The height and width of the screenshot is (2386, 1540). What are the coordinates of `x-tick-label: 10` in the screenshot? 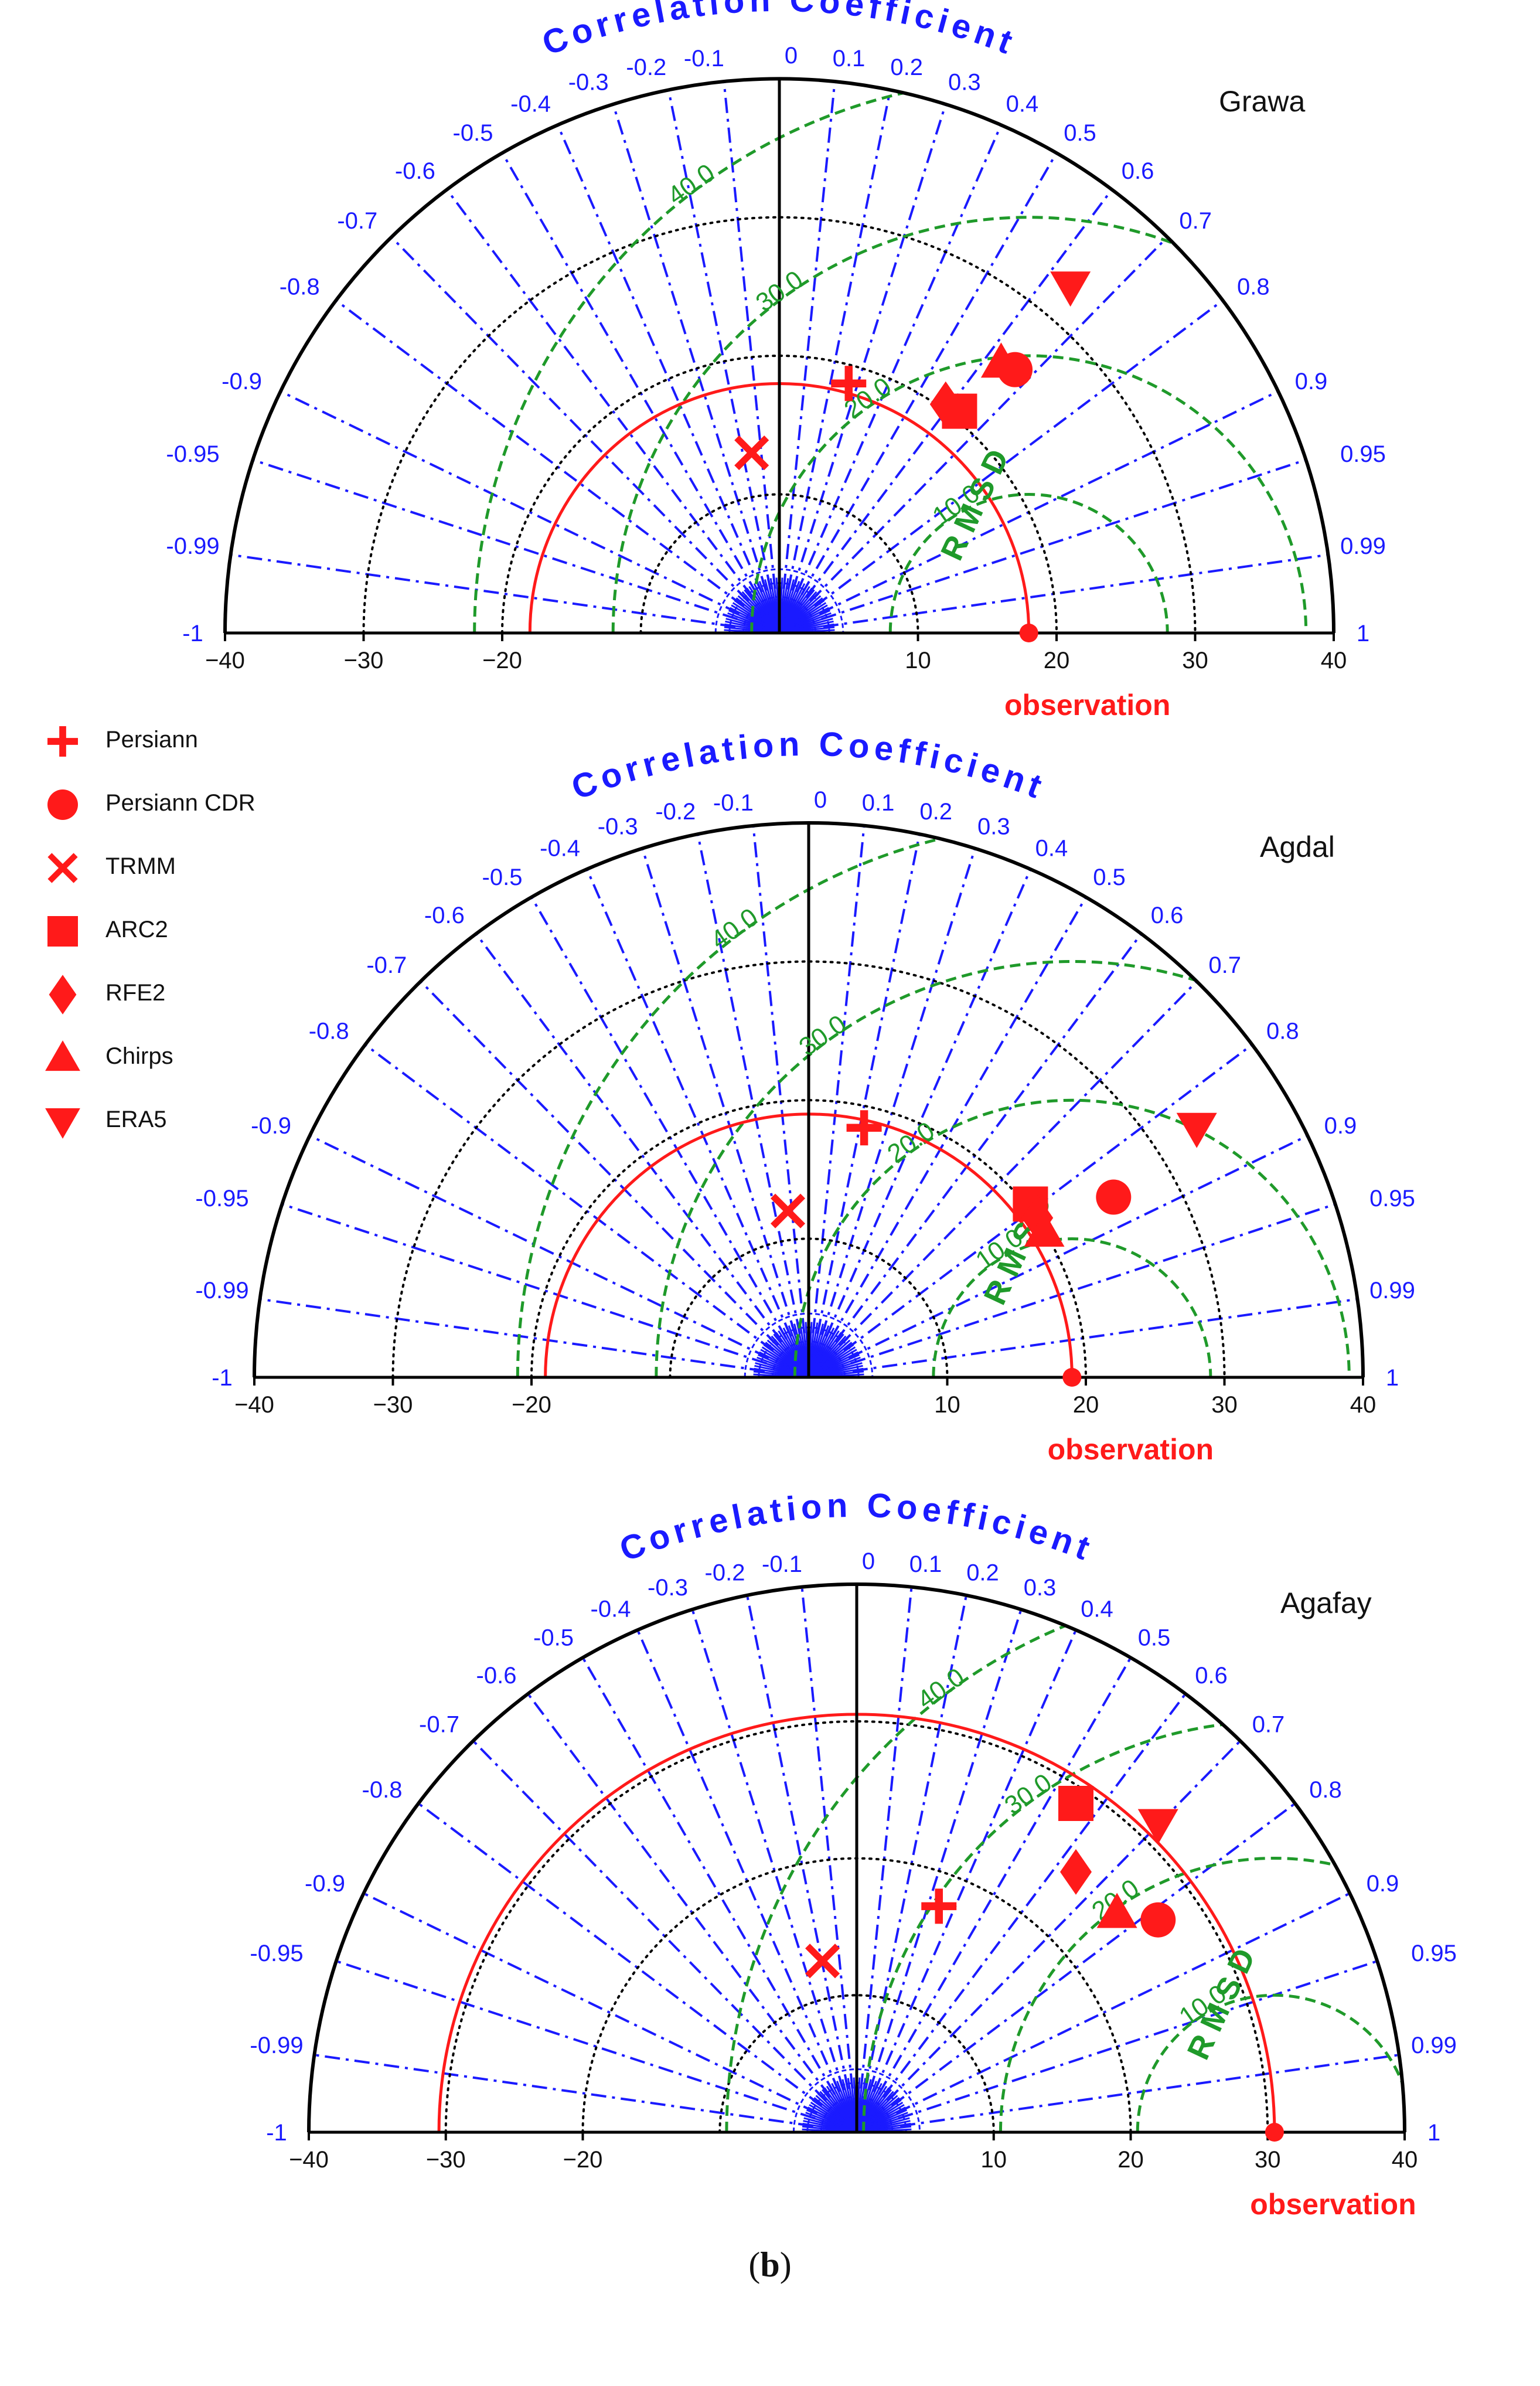 It's located at (994, 2160).